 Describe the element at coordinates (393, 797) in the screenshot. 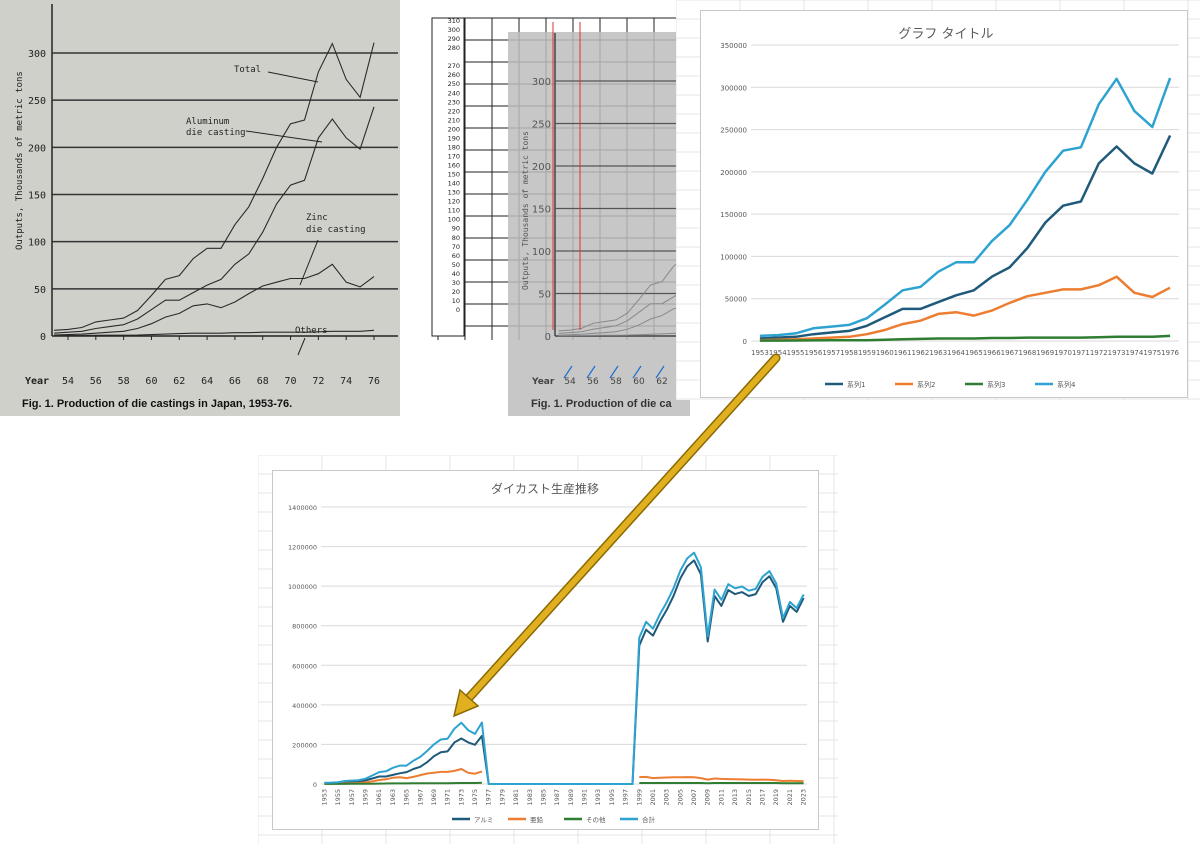

I see `x-tick-label: 1963` at that location.